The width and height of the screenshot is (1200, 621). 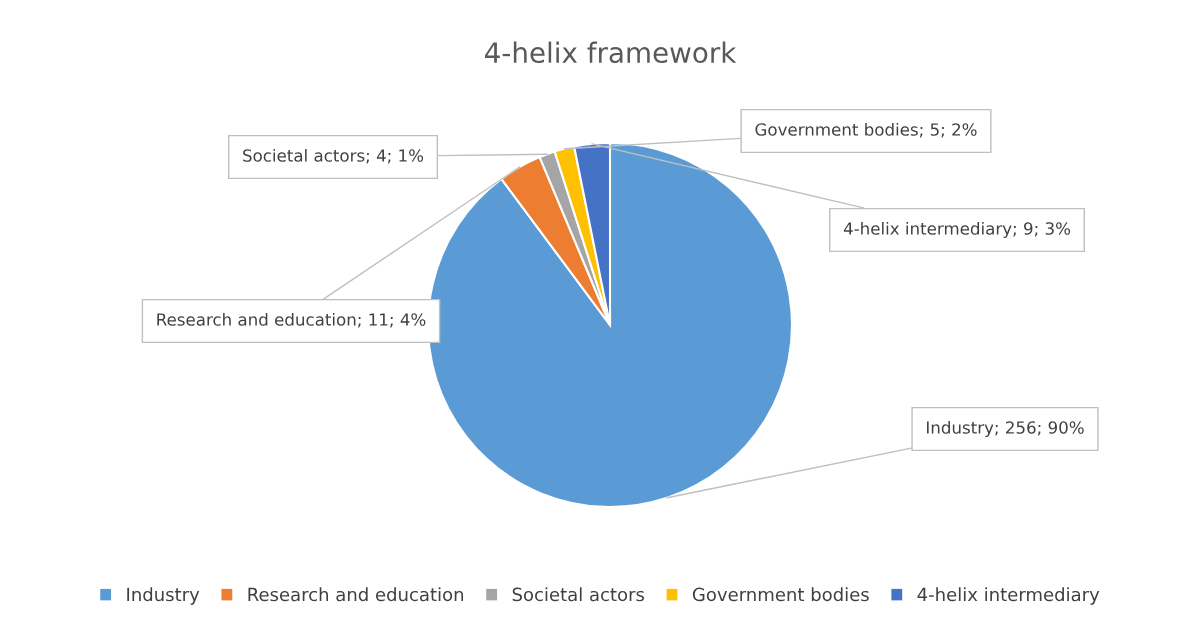 What do you see at coordinates (356, 594) in the screenshot?
I see `legend-label: Research and education` at bounding box center [356, 594].